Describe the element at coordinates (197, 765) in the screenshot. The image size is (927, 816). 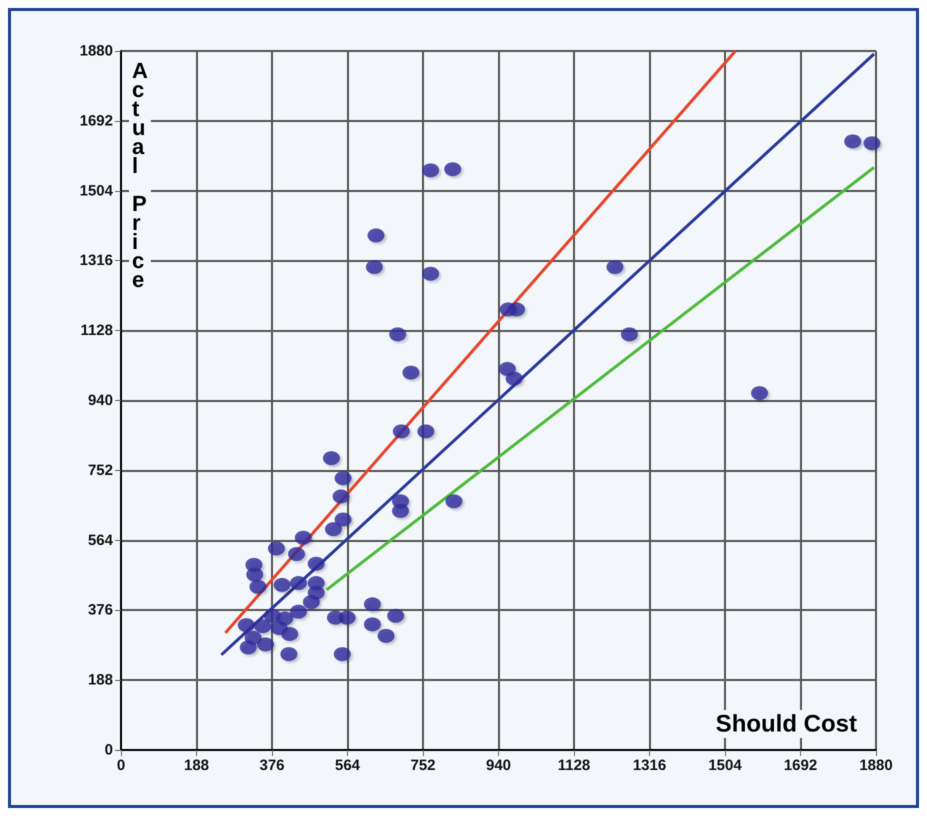
I see `x-tick-label: 188` at that location.